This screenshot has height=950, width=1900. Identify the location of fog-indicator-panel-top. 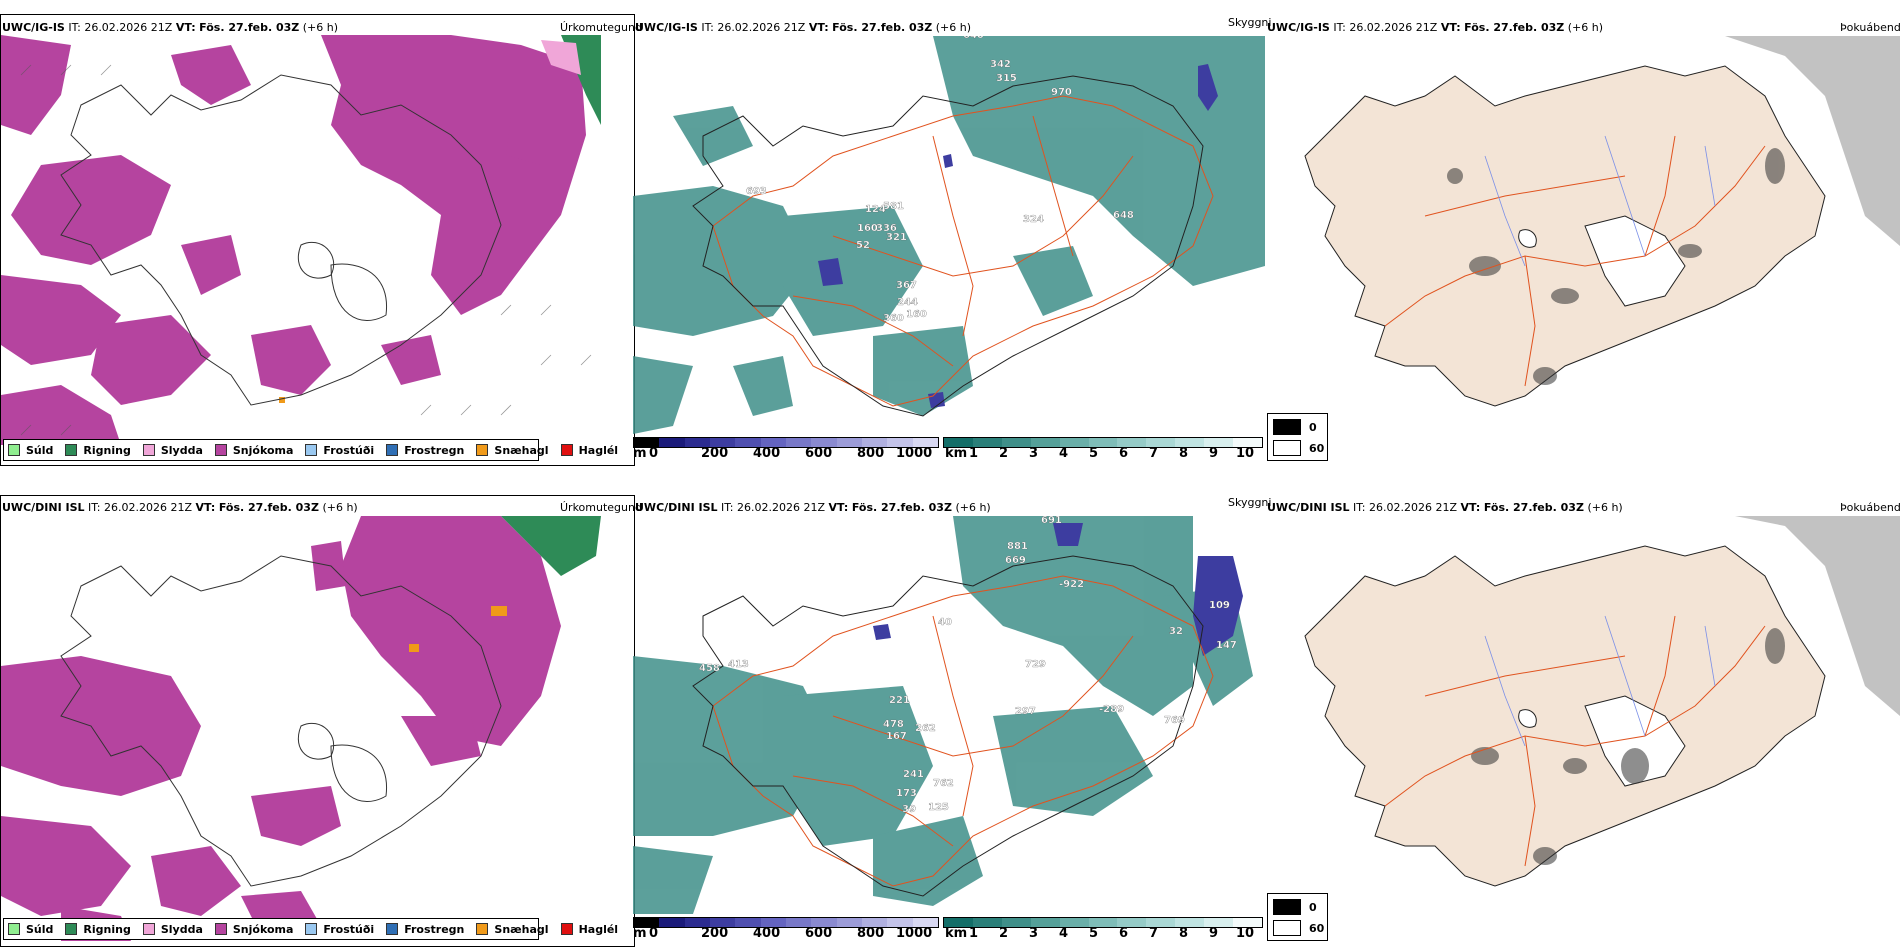
(1582, 236).